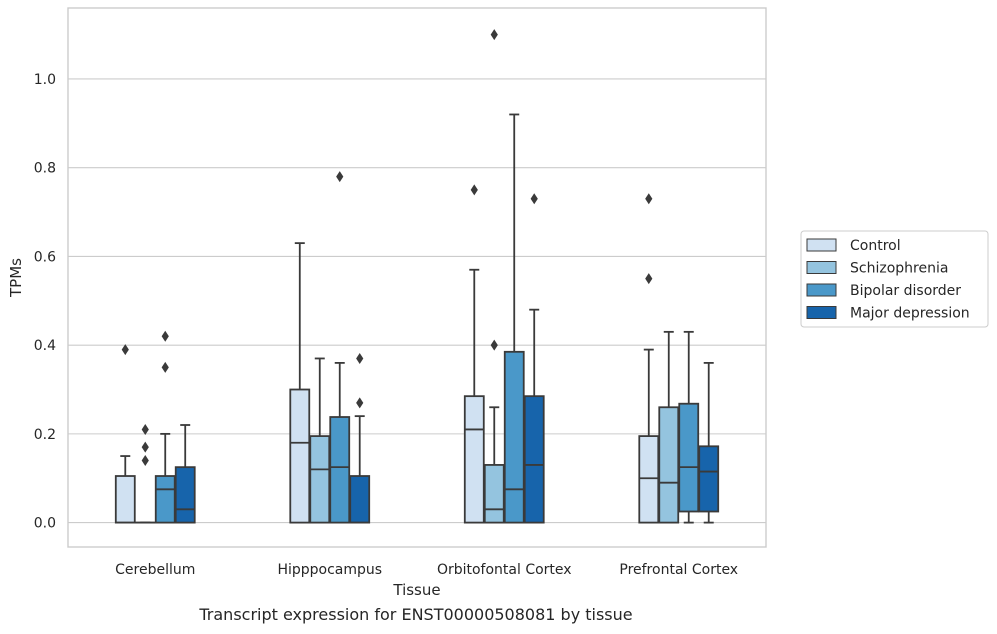 The height and width of the screenshot is (634, 997). What do you see at coordinates (45, 169) in the screenshot?
I see `y-tick-label: 0.8` at bounding box center [45, 169].